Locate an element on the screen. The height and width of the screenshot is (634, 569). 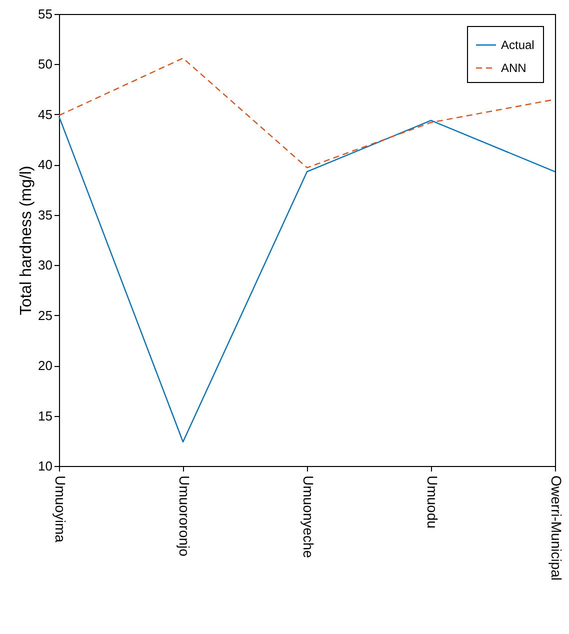
y-tick-label: 30 is located at coordinates (45, 265).